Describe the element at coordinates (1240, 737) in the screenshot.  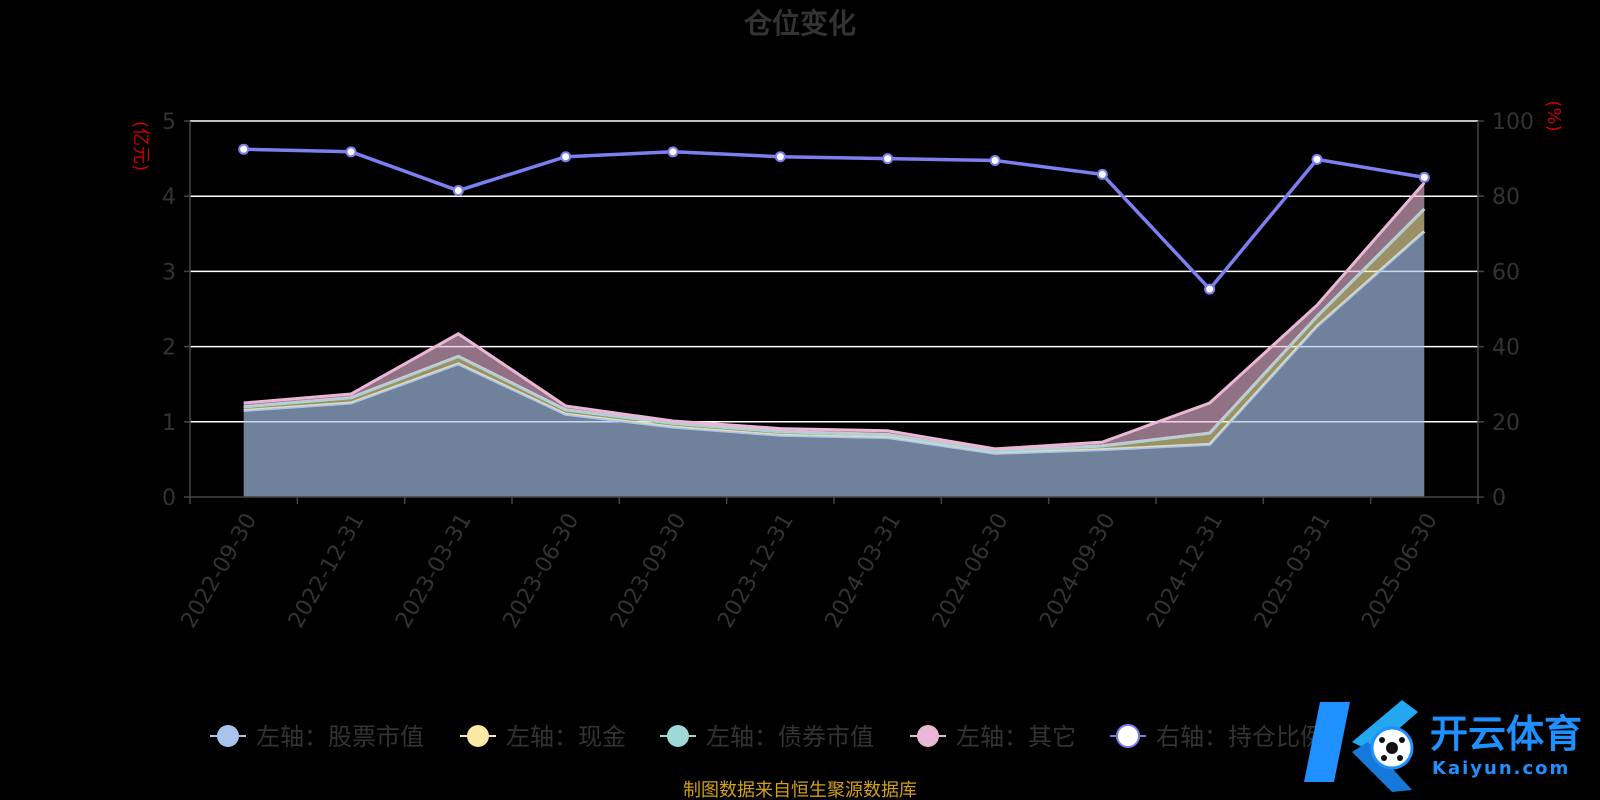
I see `legend-label-4: 右轴：持仓比例` at that location.